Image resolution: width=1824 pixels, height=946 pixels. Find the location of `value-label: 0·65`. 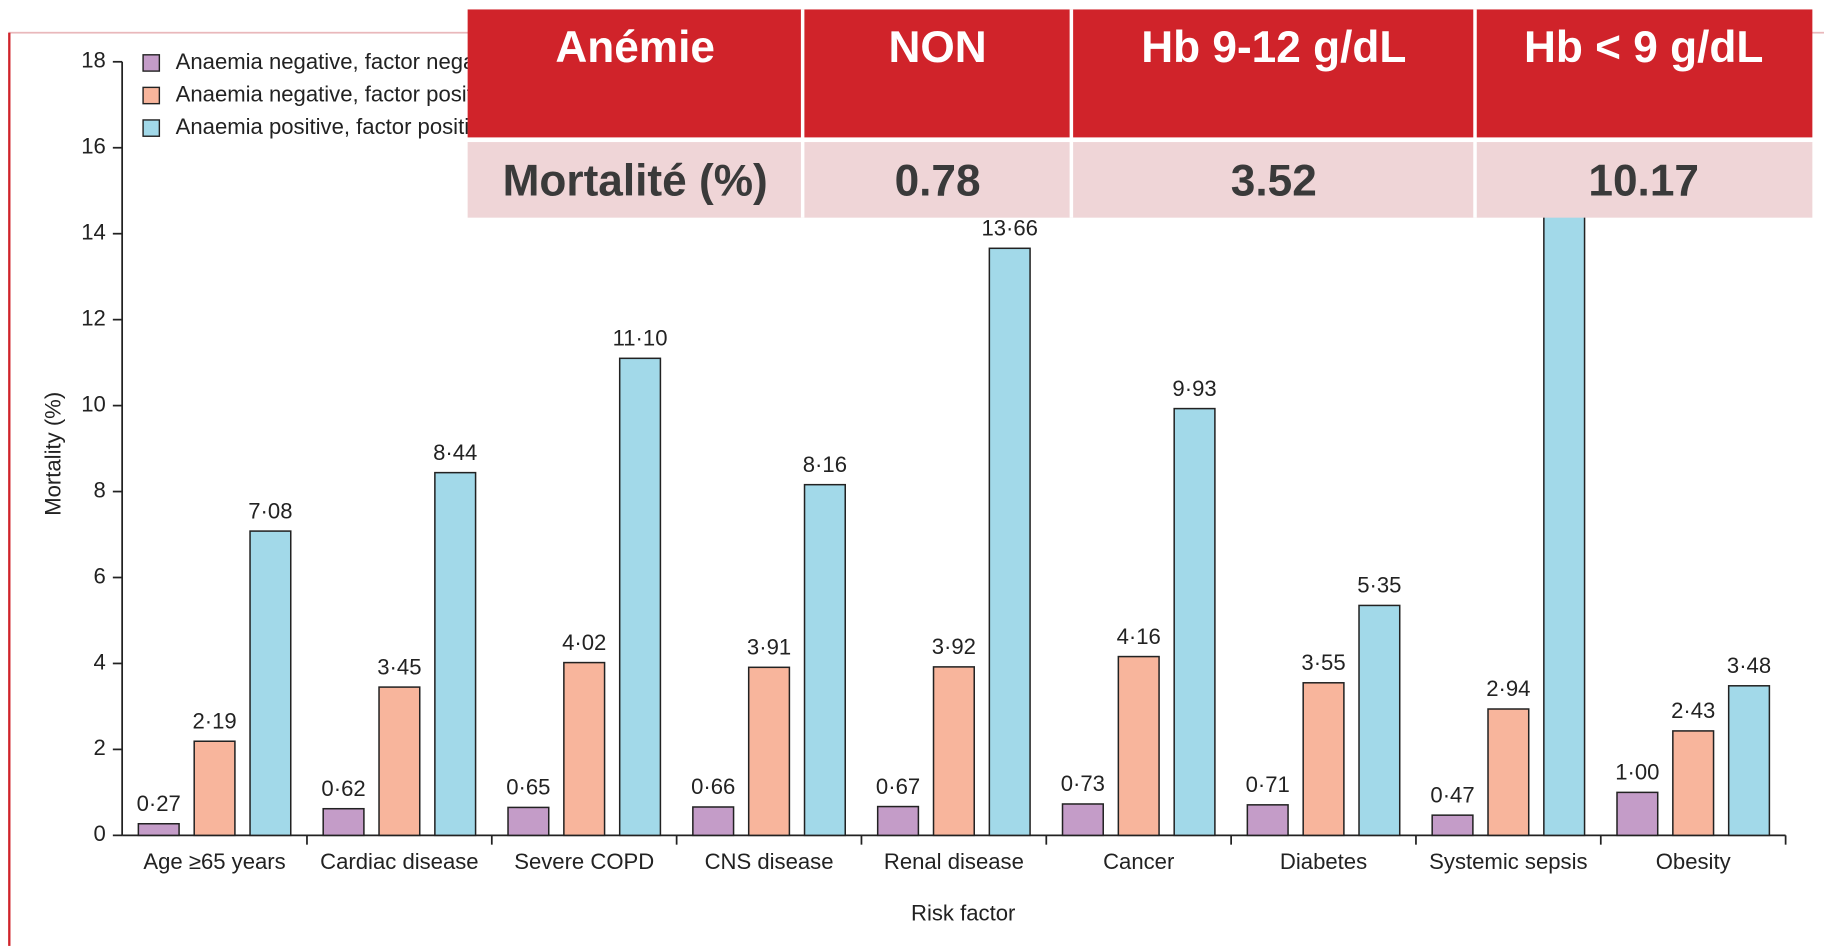

value-label: 0·65 is located at coordinates (528, 787).